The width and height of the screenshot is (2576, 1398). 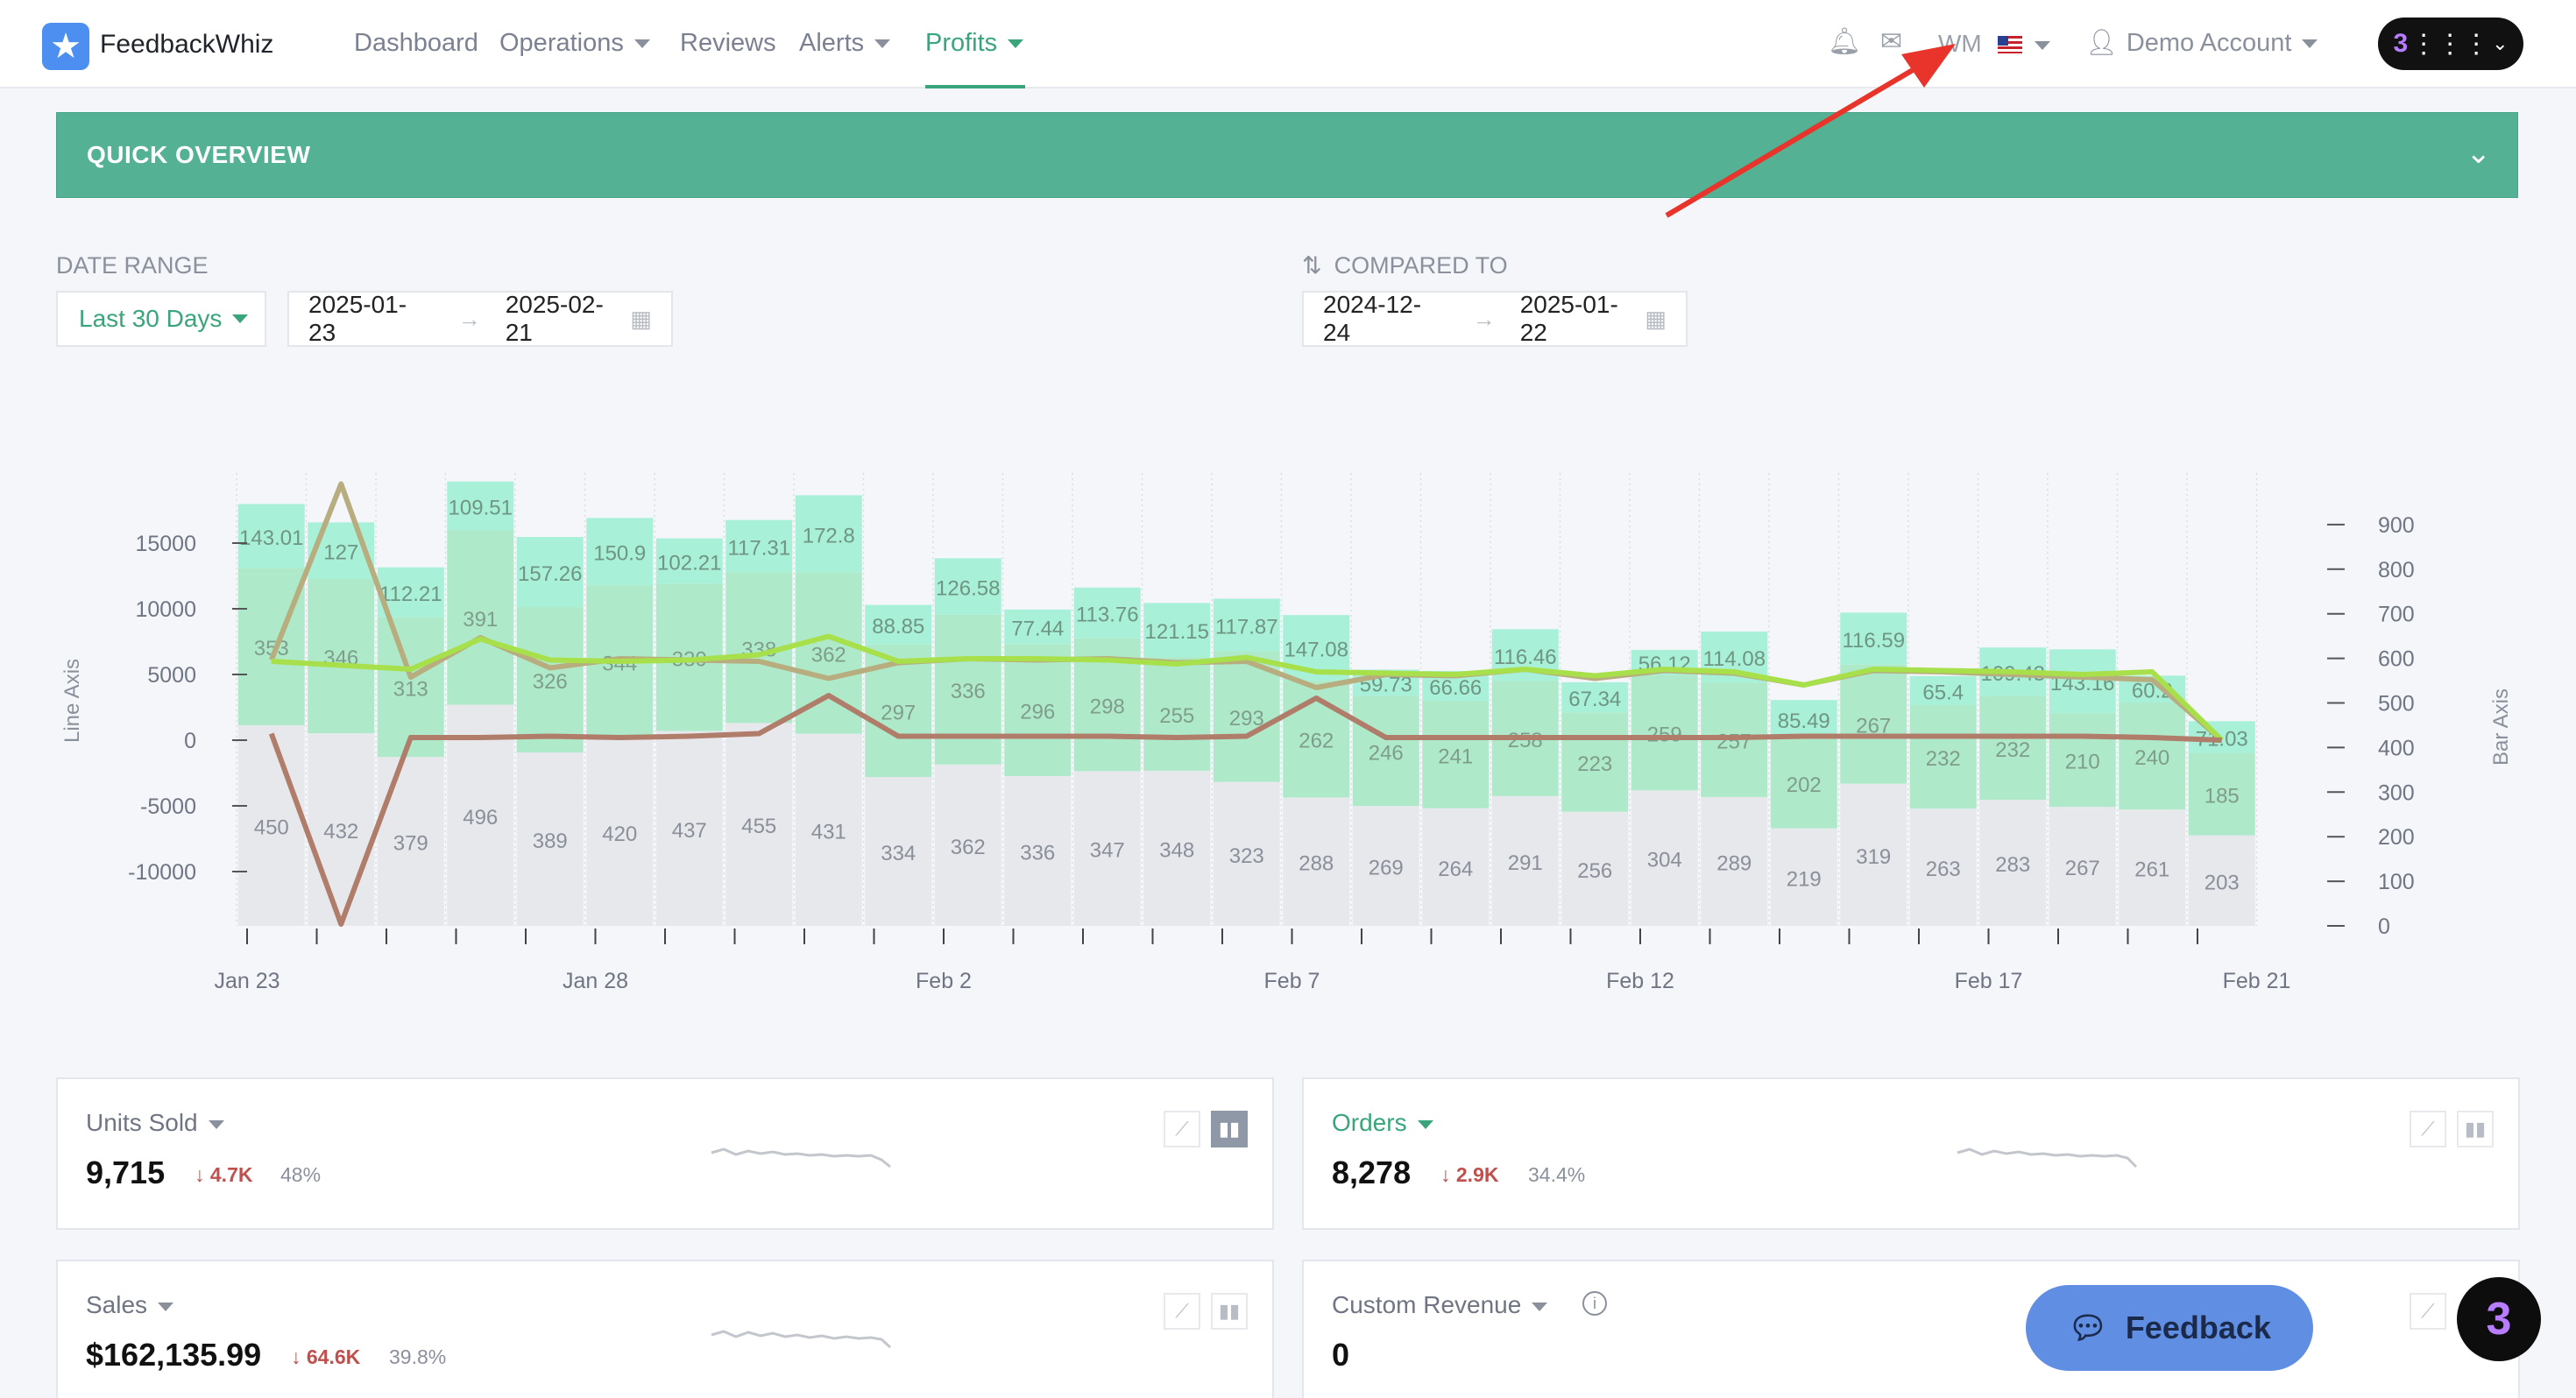 What do you see at coordinates (132, 265) in the screenshot?
I see `date-range-label: DATE RANGE` at bounding box center [132, 265].